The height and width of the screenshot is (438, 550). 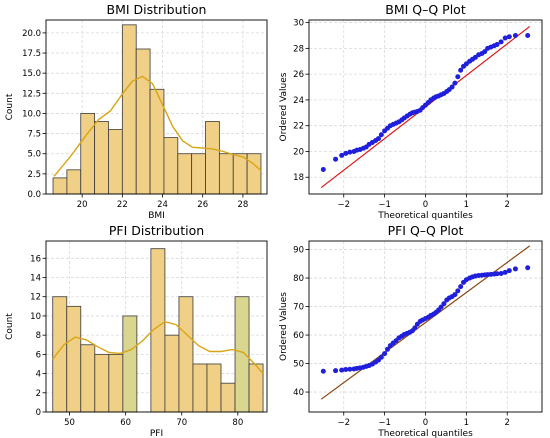 What do you see at coordinates (38, 394) in the screenshot?
I see `y-tick-label: 2` at bounding box center [38, 394].